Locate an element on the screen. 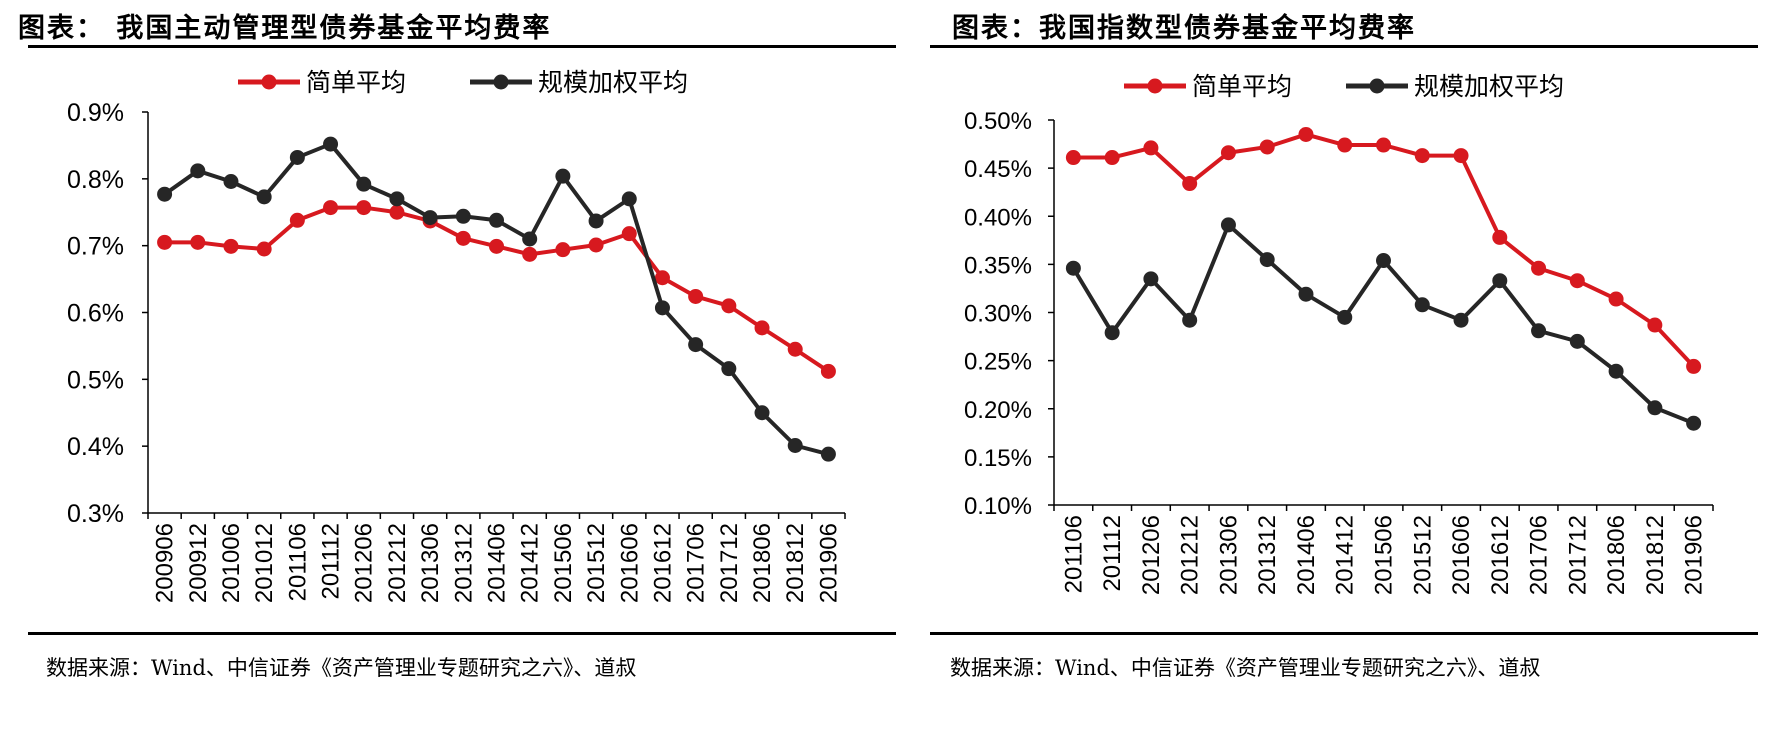  x-tick-label: 201012 is located at coordinates (264, 563).